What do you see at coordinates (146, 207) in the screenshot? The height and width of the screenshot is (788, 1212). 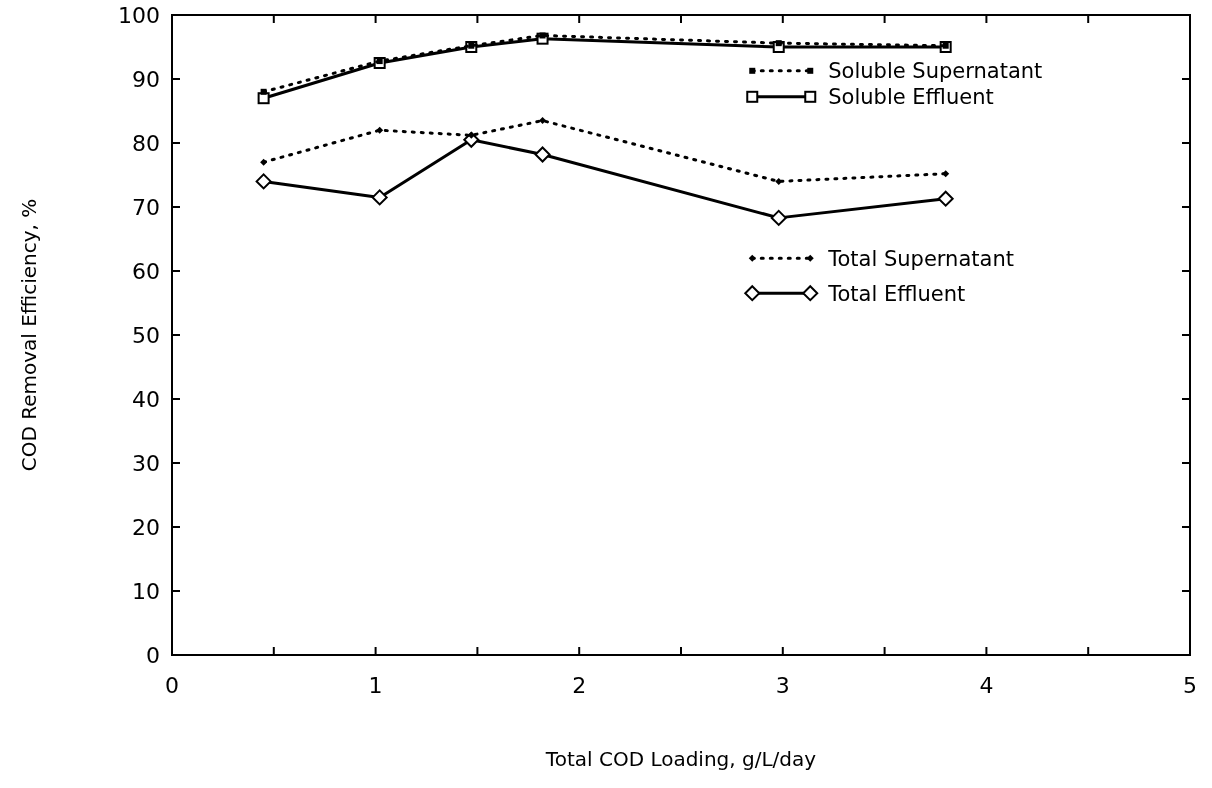 I see `y-tick-label: 70` at bounding box center [146, 207].